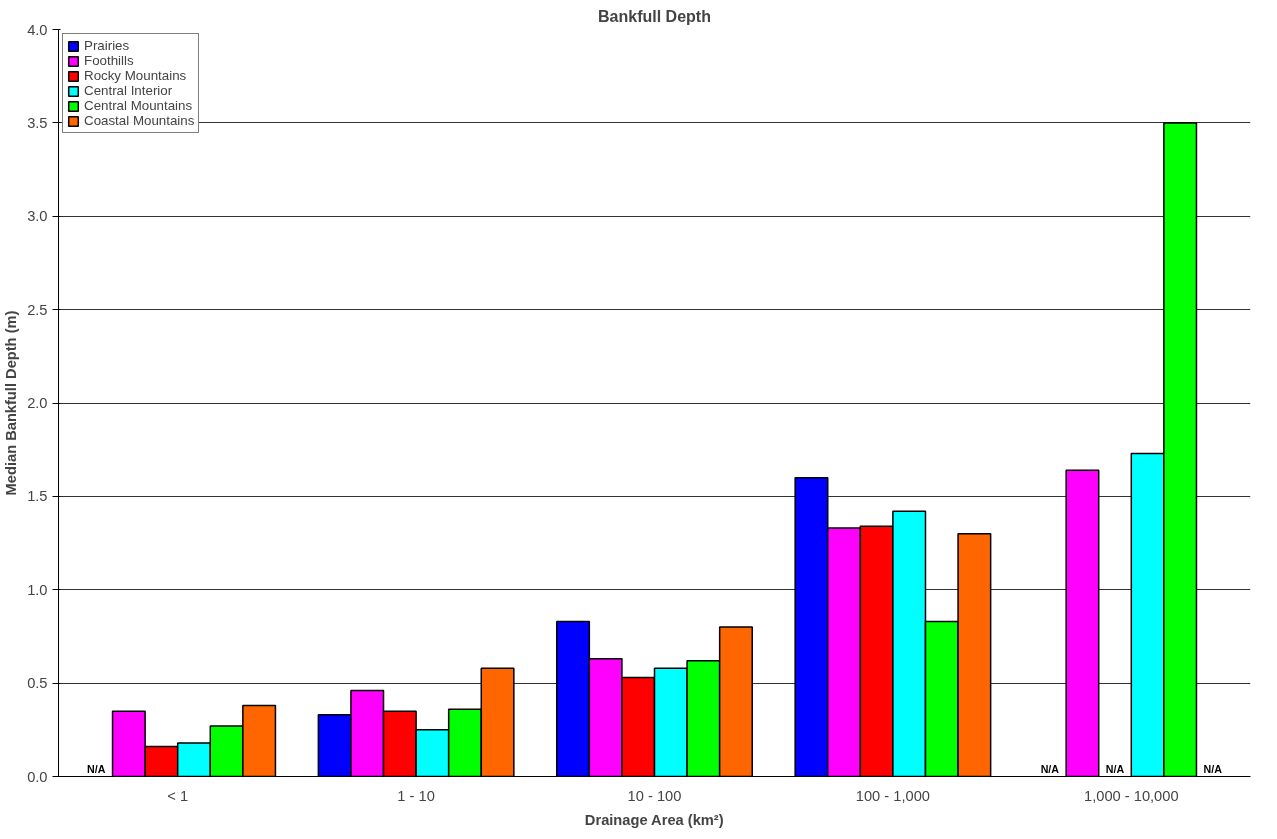 The height and width of the screenshot is (839, 1277). I want to click on chart-title: Bankfull Depth, so click(654, 16).